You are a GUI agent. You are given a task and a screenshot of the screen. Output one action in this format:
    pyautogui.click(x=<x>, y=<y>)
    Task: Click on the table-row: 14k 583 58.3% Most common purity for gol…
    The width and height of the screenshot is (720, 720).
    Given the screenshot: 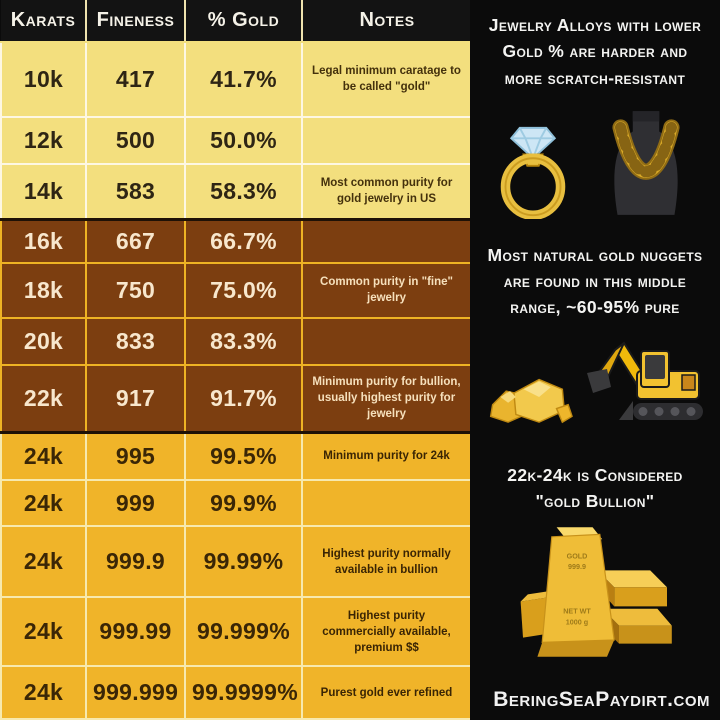 What is the action you would take?
    pyautogui.click(x=236, y=191)
    